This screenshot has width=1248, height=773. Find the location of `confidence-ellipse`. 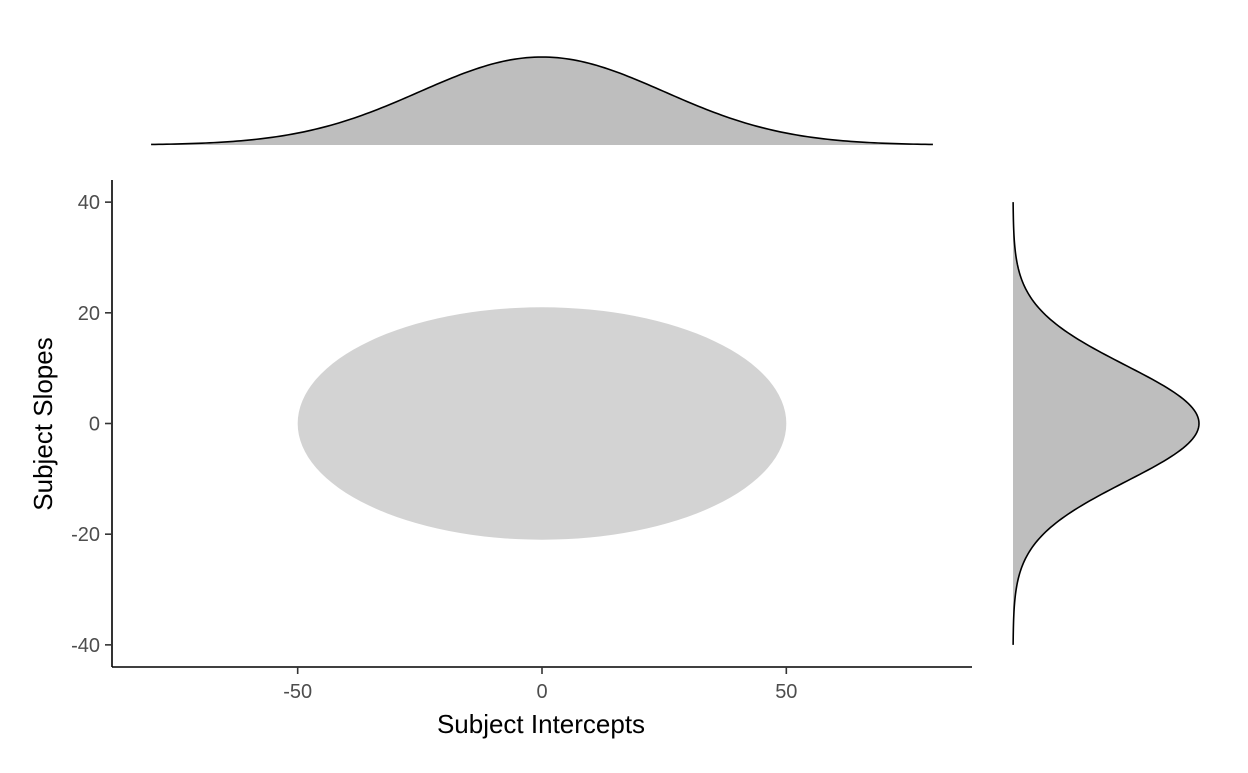

confidence-ellipse is located at coordinates (542, 423).